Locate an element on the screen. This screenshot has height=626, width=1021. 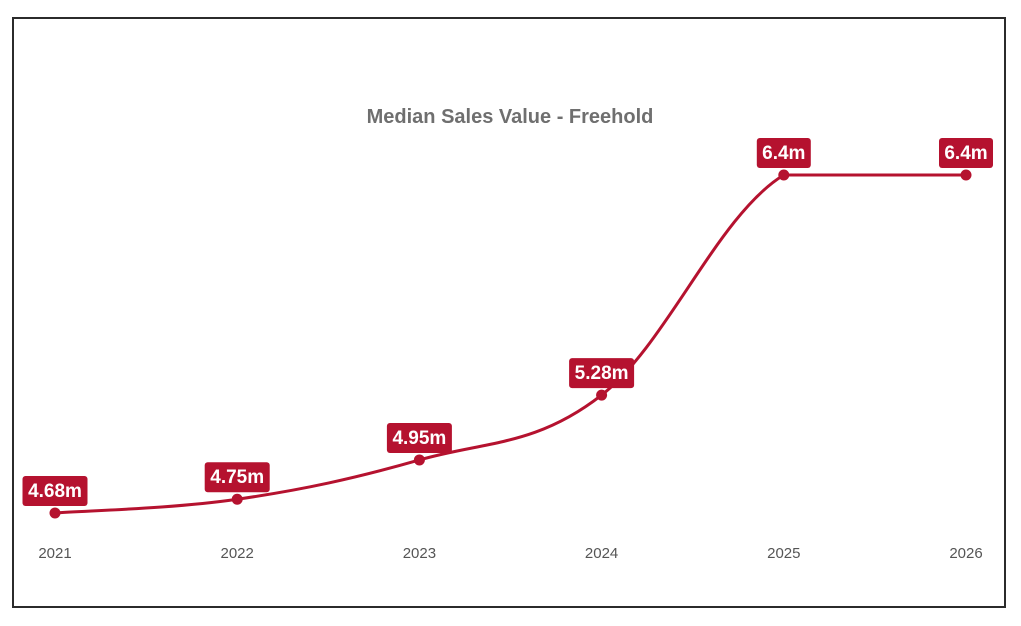
data-label: 4.75m is located at coordinates (237, 477).